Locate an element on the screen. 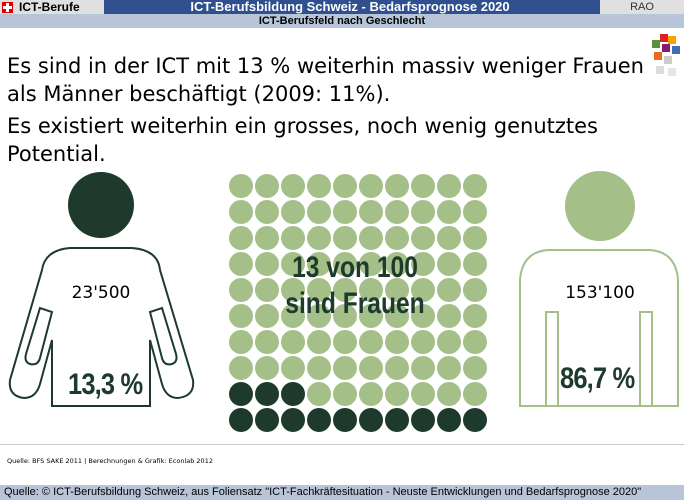 This screenshot has height=500, width=684. grid-label: 13 von 100 sind Frauen is located at coordinates (355, 286).